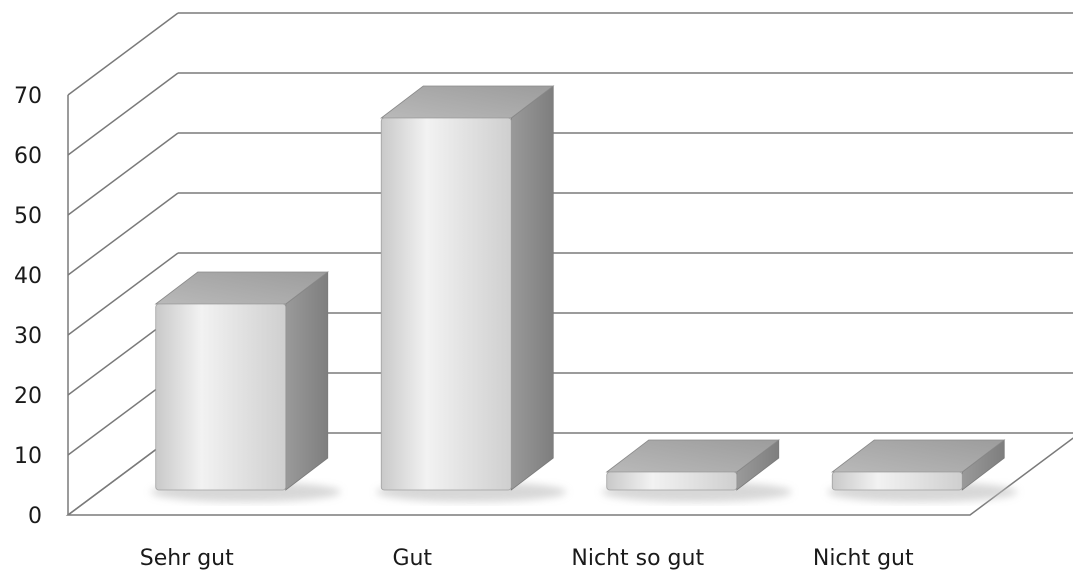 Image resolution: width=1073 pixels, height=573 pixels. Describe the element at coordinates (28, 306) in the screenshot. I see `y-axis-ticks: 0 10 20 30 40 50 60 70` at that location.